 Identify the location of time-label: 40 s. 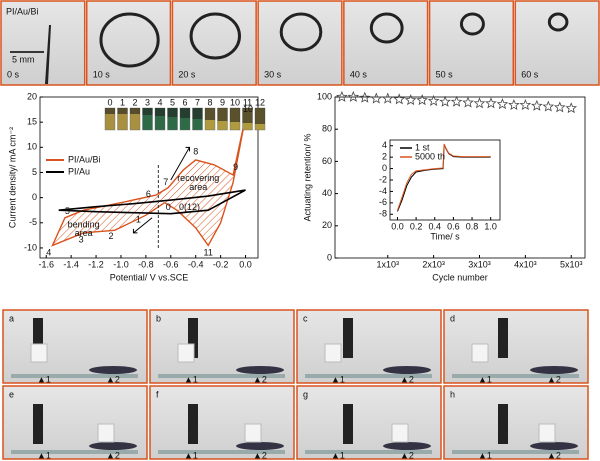
(359, 74).